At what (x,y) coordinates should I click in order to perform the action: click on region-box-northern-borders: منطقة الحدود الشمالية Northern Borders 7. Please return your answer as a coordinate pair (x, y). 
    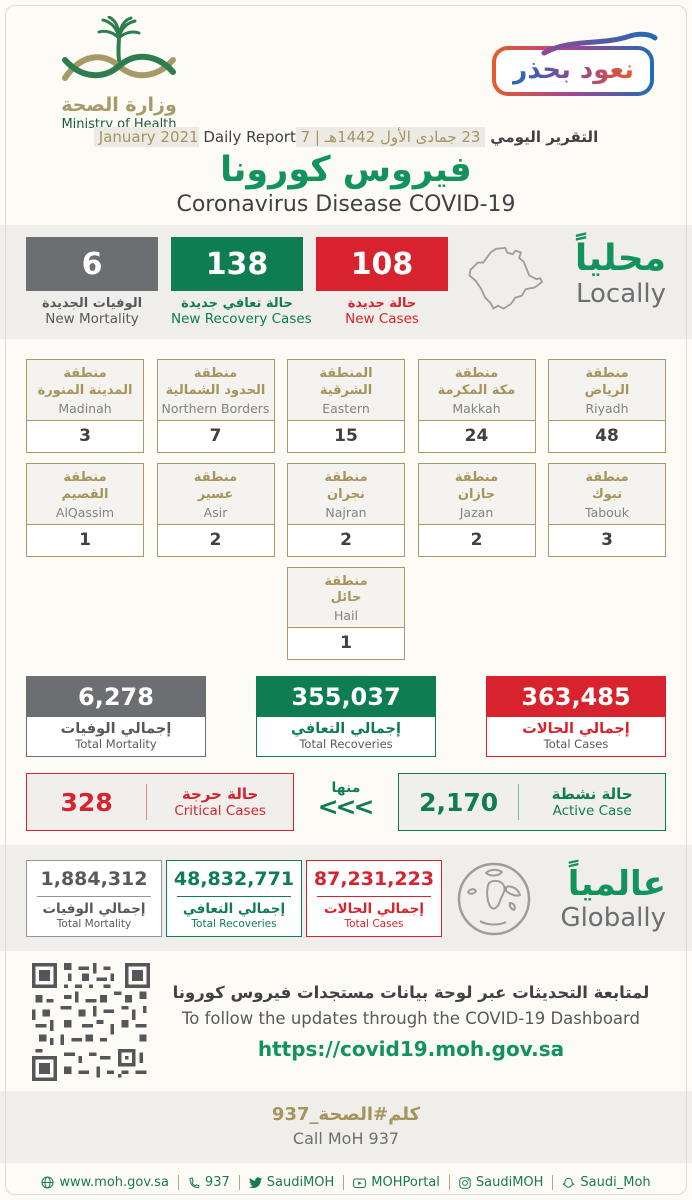
    Looking at the image, I should click on (215, 406).